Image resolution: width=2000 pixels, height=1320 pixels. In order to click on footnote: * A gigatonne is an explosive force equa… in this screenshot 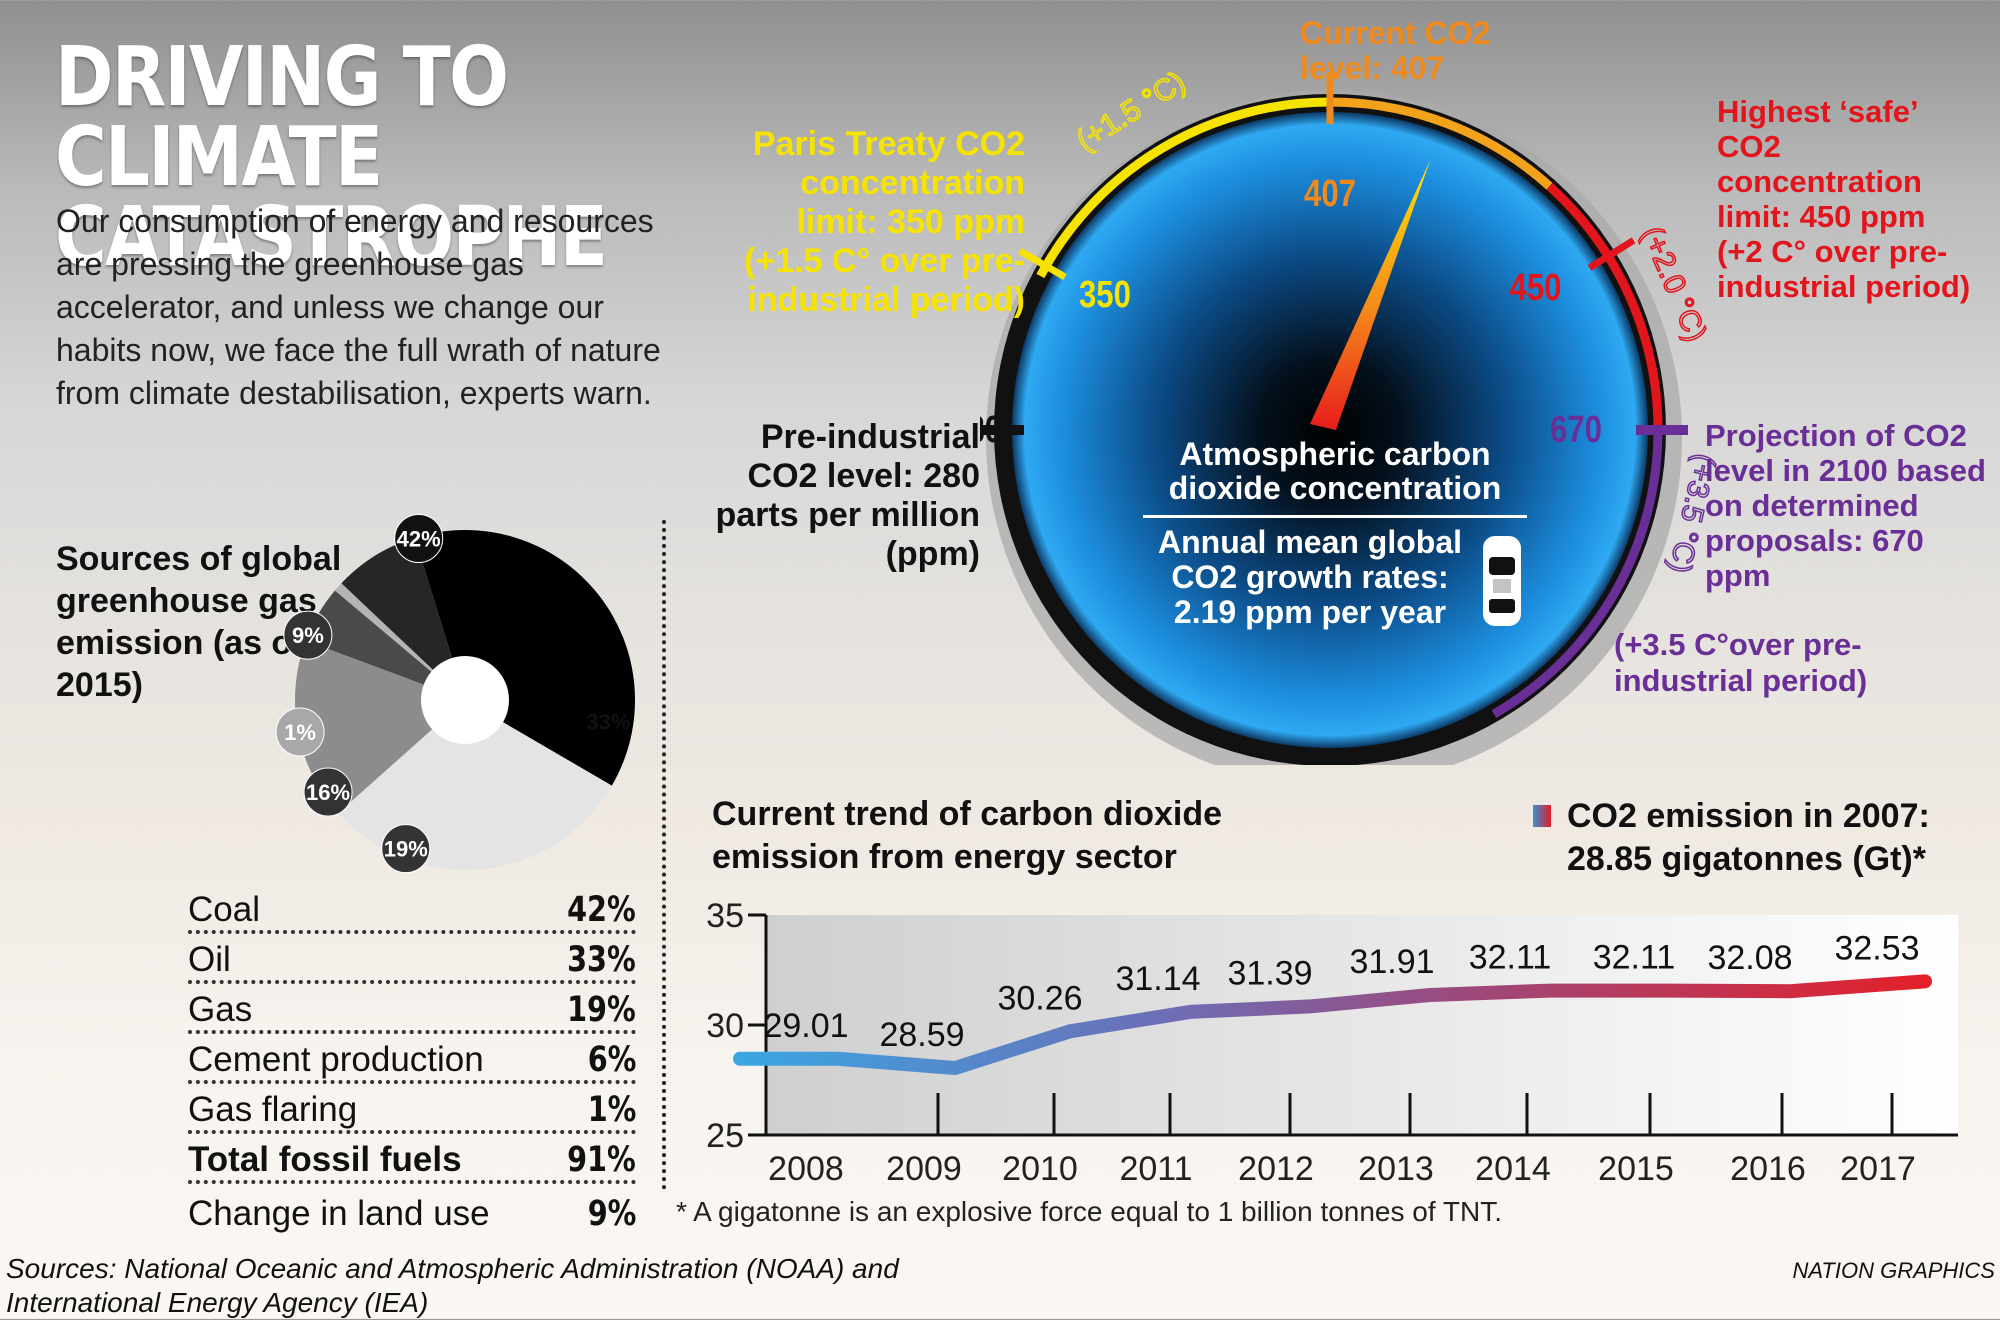, I will do `click(1089, 1211)`.